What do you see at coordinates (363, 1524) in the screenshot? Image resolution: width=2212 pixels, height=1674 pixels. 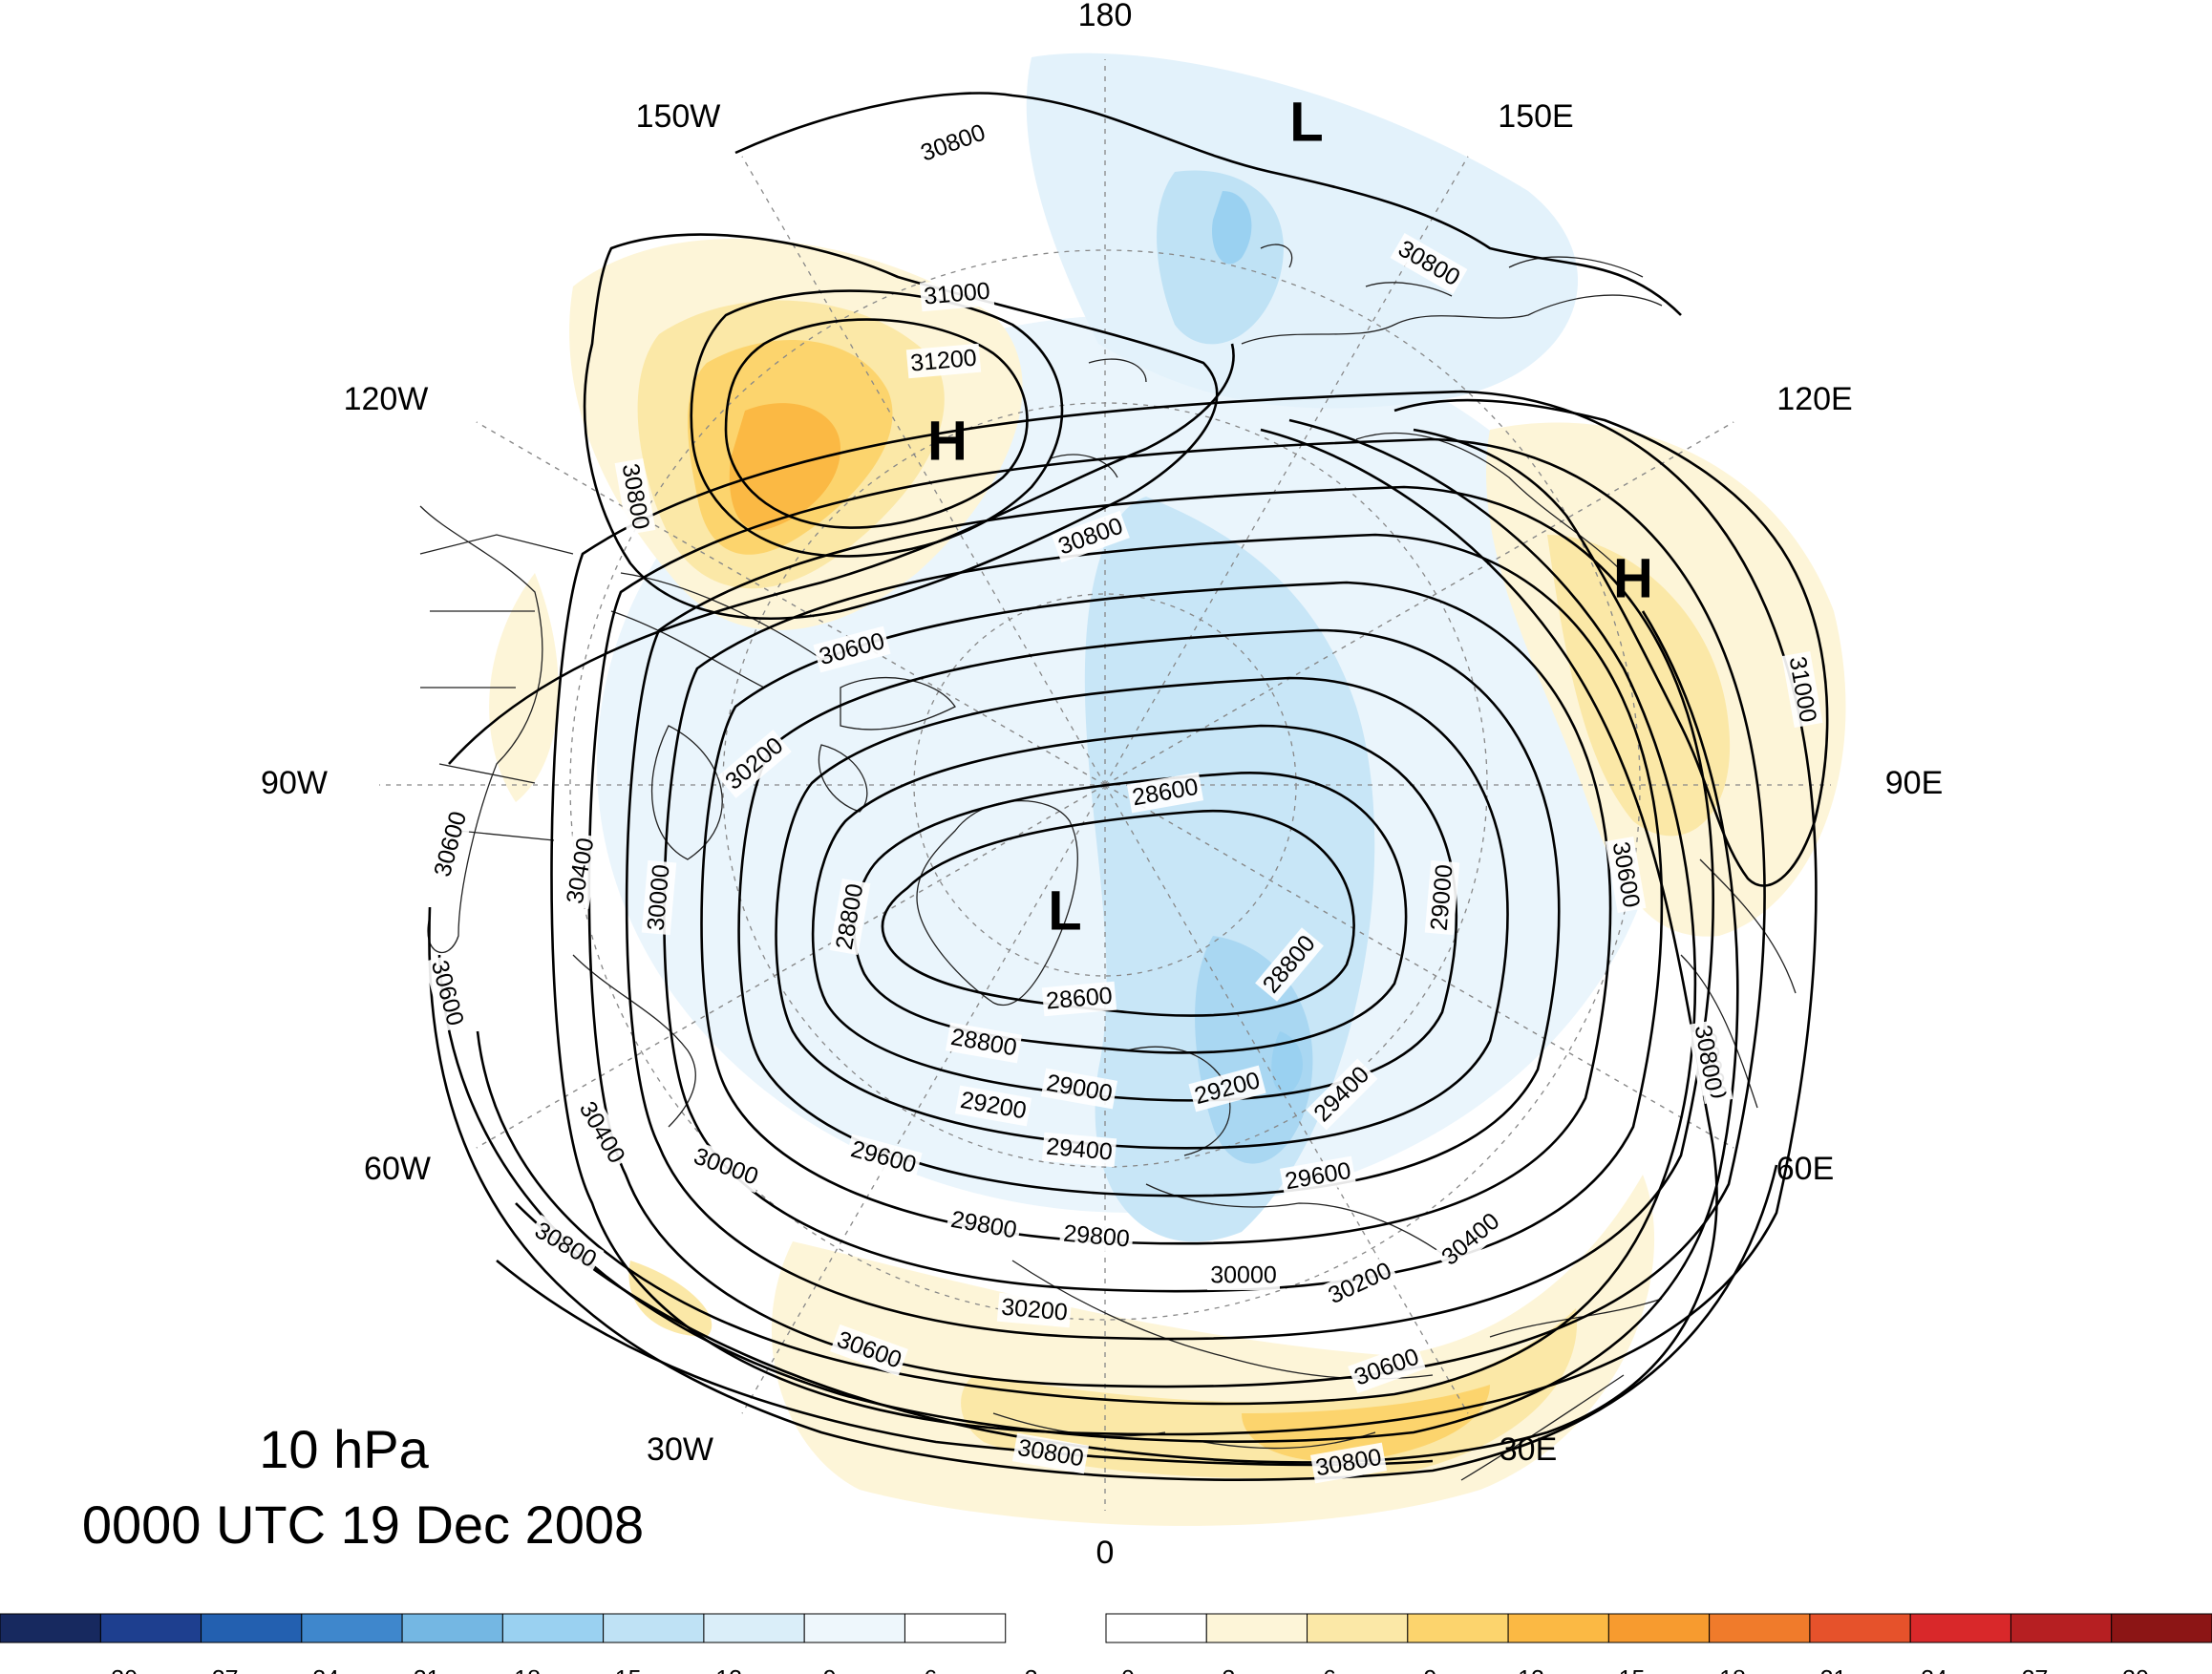 I see `time-title: 0000 UTC 19 Dec 2008` at bounding box center [363, 1524].